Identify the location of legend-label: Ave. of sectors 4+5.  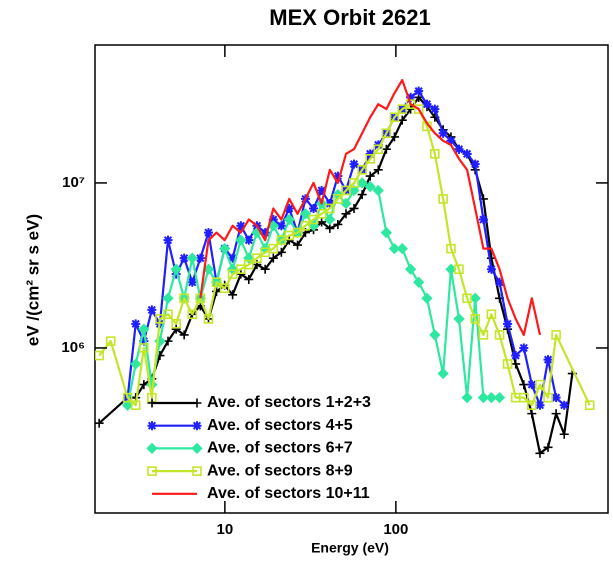
(280, 425).